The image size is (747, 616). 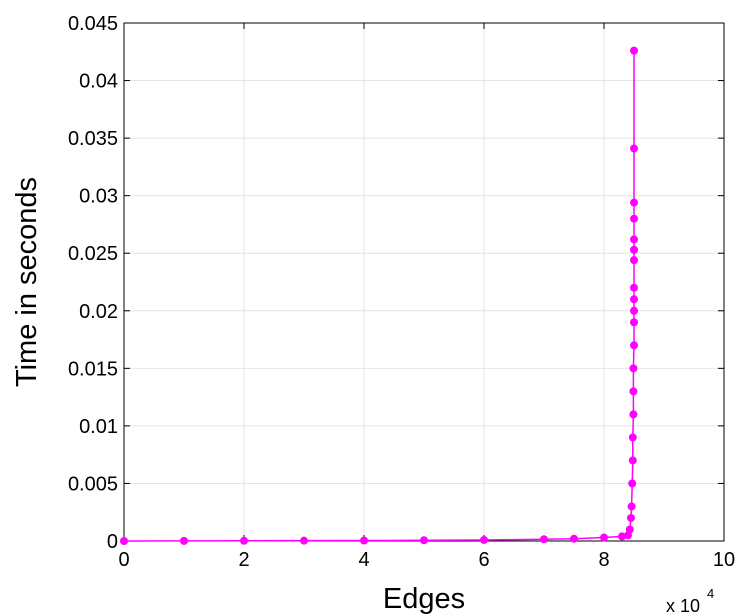 What do you see at coordinates (98, 312) in the screenshot?
I see `y-tick-label: 0.02` at bounding box center [98, 312].